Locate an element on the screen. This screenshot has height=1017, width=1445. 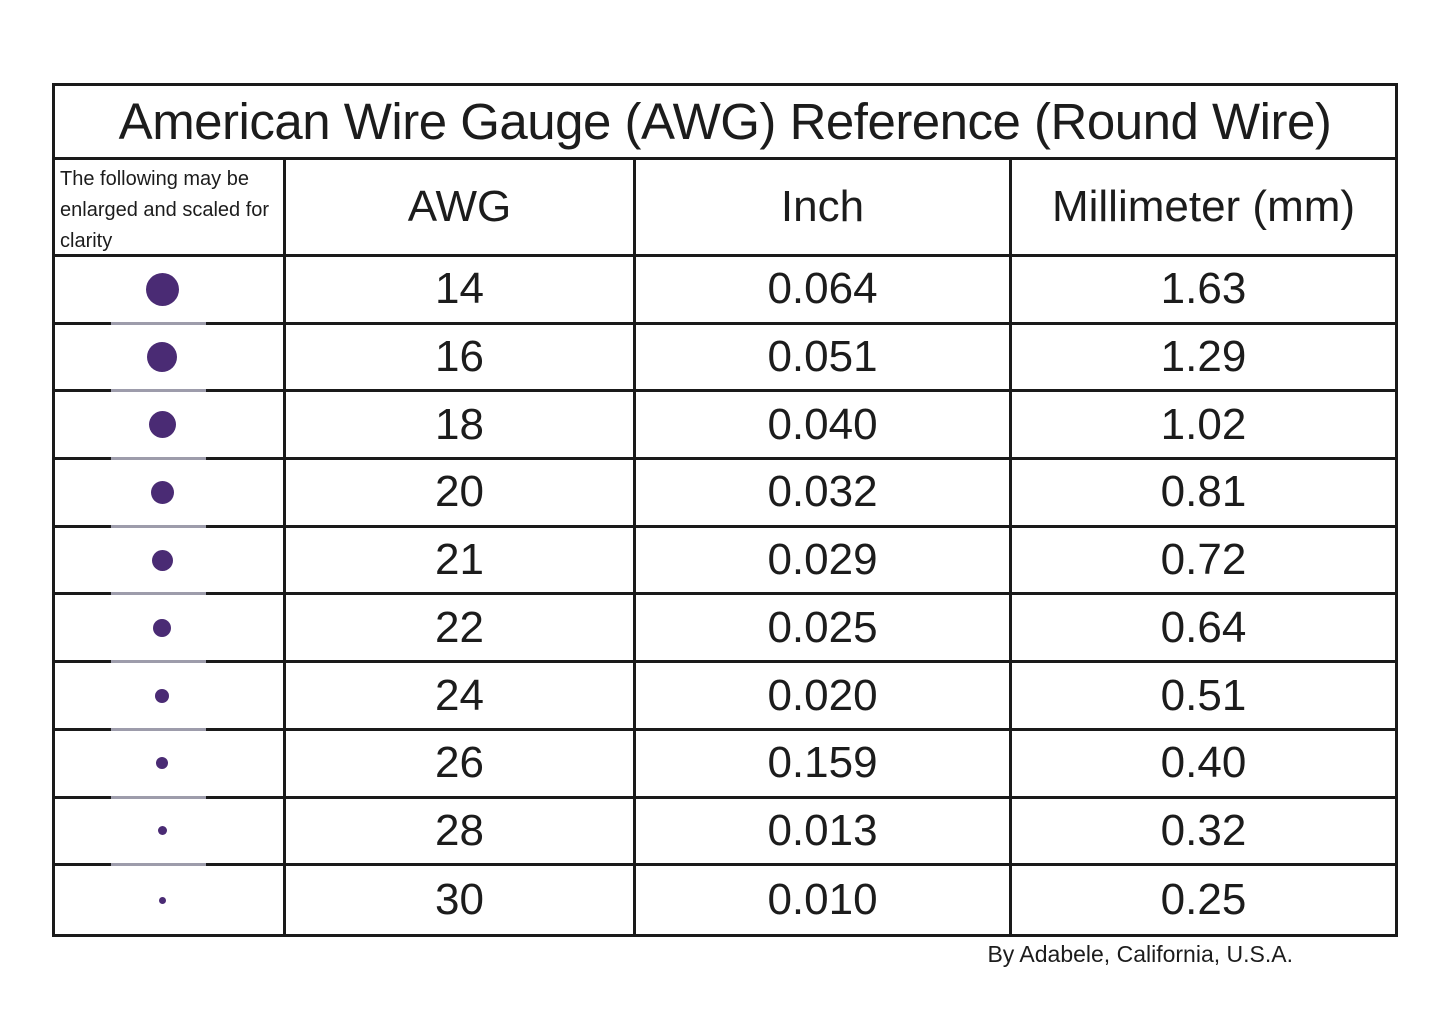
awg-value: 21 is located at coordinates (461, 561).